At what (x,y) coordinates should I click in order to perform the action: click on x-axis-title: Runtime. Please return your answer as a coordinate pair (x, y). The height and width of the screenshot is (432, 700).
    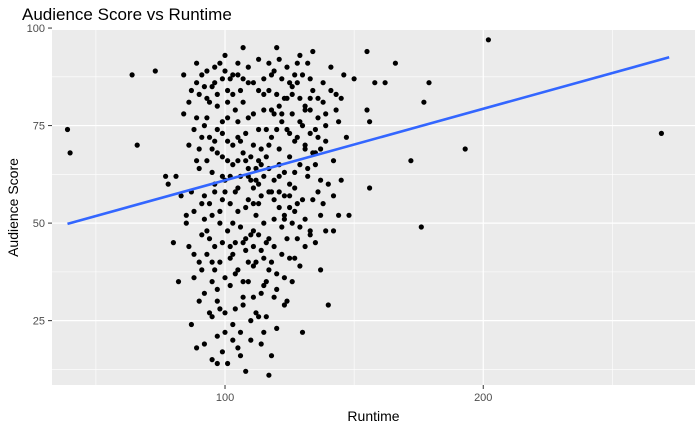
    Looking at the image, I should click on (373, 416).